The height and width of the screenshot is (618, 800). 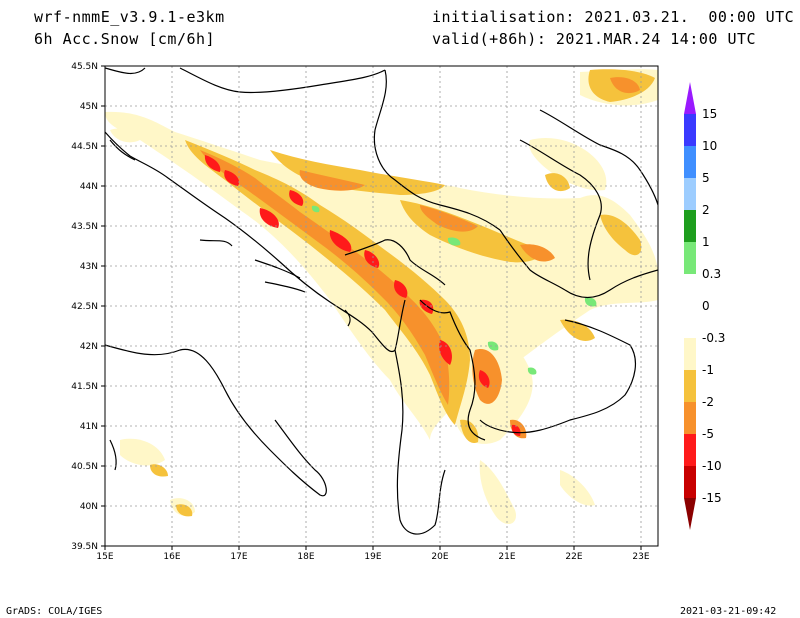 What do you see at coordinates (89, 427) in the screenshot?
I see `lat-label: 41N` at bounding box center [89, 427].